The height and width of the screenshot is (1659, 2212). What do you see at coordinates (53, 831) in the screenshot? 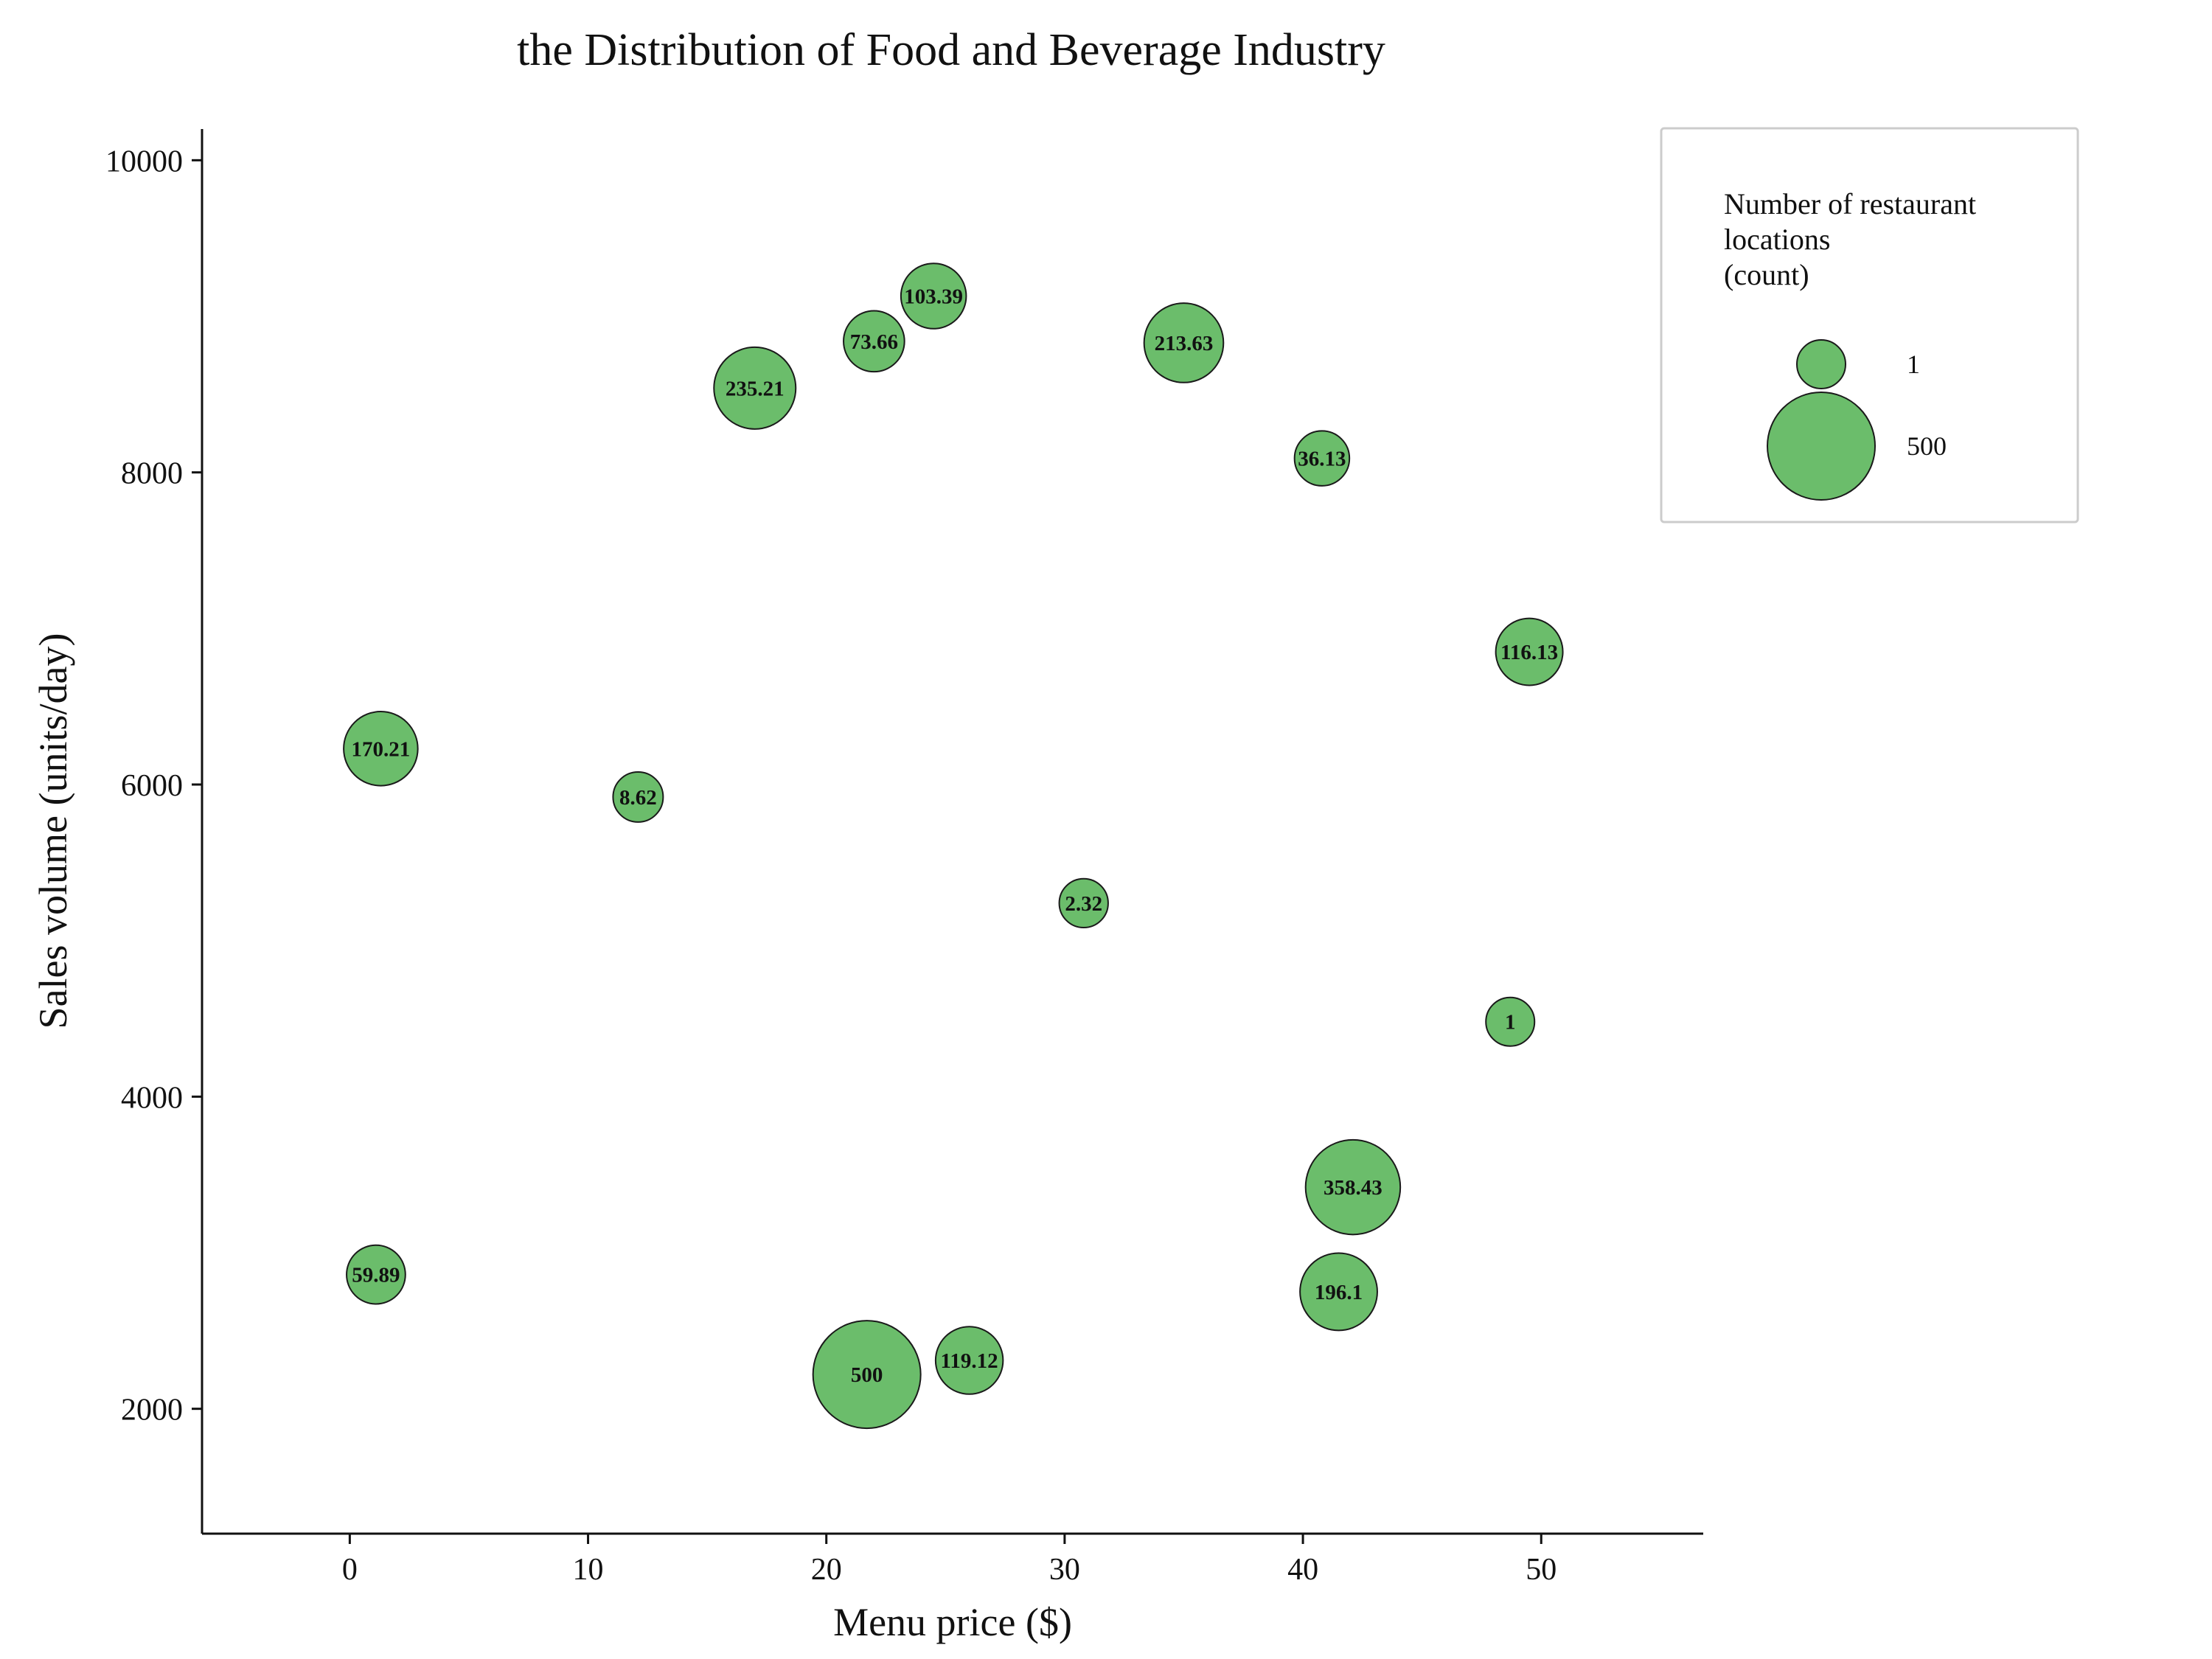
I see `y-axis-label: Sales volume (units/day)` at bounding box center [53, 831].